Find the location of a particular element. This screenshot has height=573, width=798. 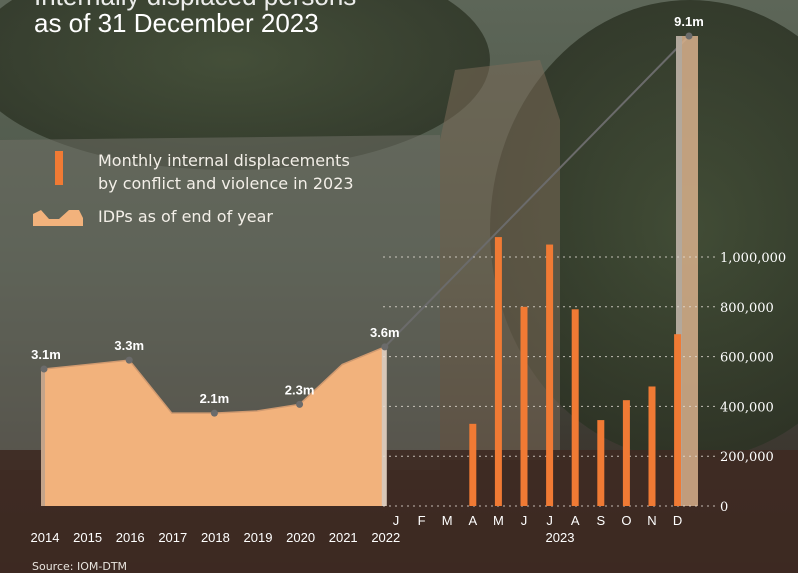

legend-area-label: IDPs as of end of year is located at coordinates (185, 216).